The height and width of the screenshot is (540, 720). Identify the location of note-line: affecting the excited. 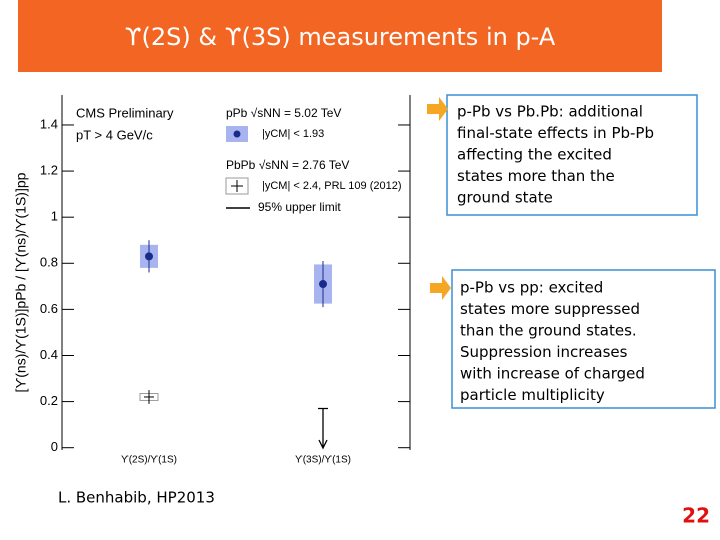
(534, 155).